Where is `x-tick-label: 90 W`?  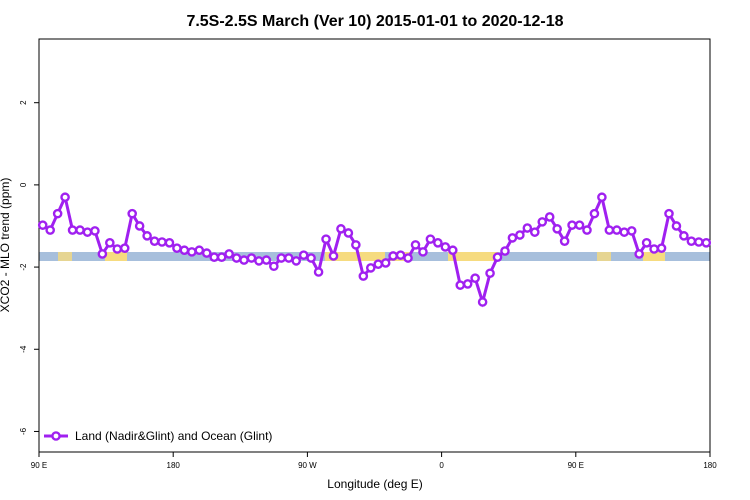 x-tick-label: 90 W is located at coordinates (307, 465).